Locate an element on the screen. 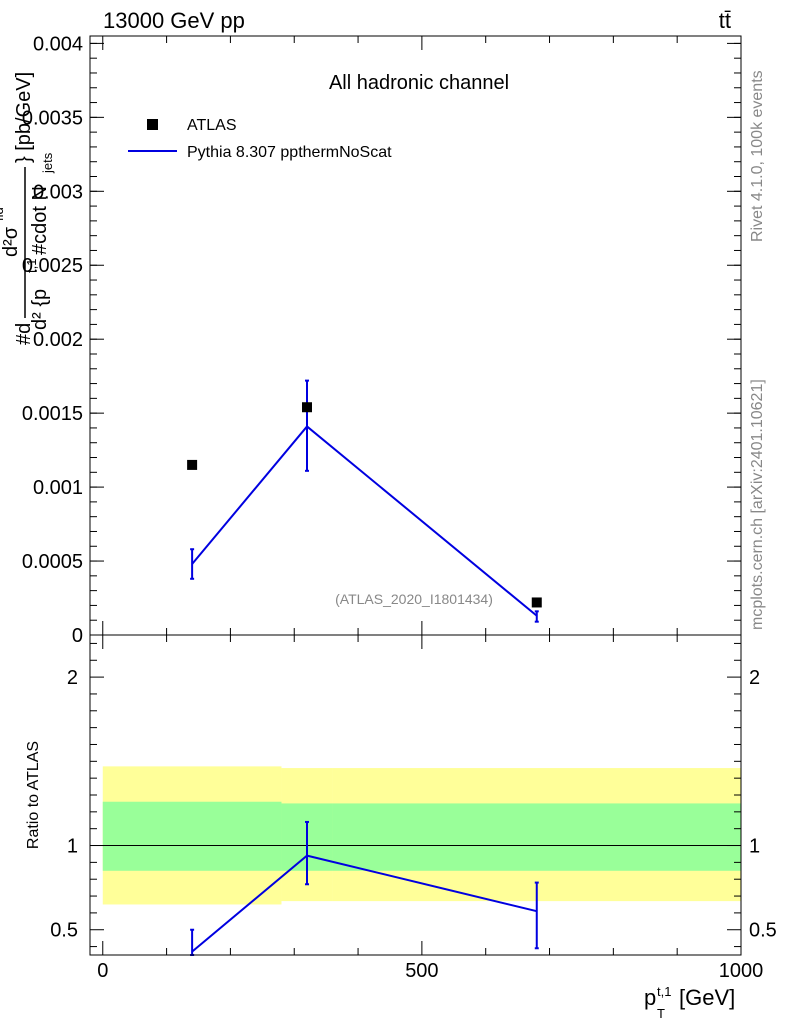 The width and height of the screenshot is (786, 1024). x-axis-label: p t,1 T [GeV] is located at coordinates (689, 1002).